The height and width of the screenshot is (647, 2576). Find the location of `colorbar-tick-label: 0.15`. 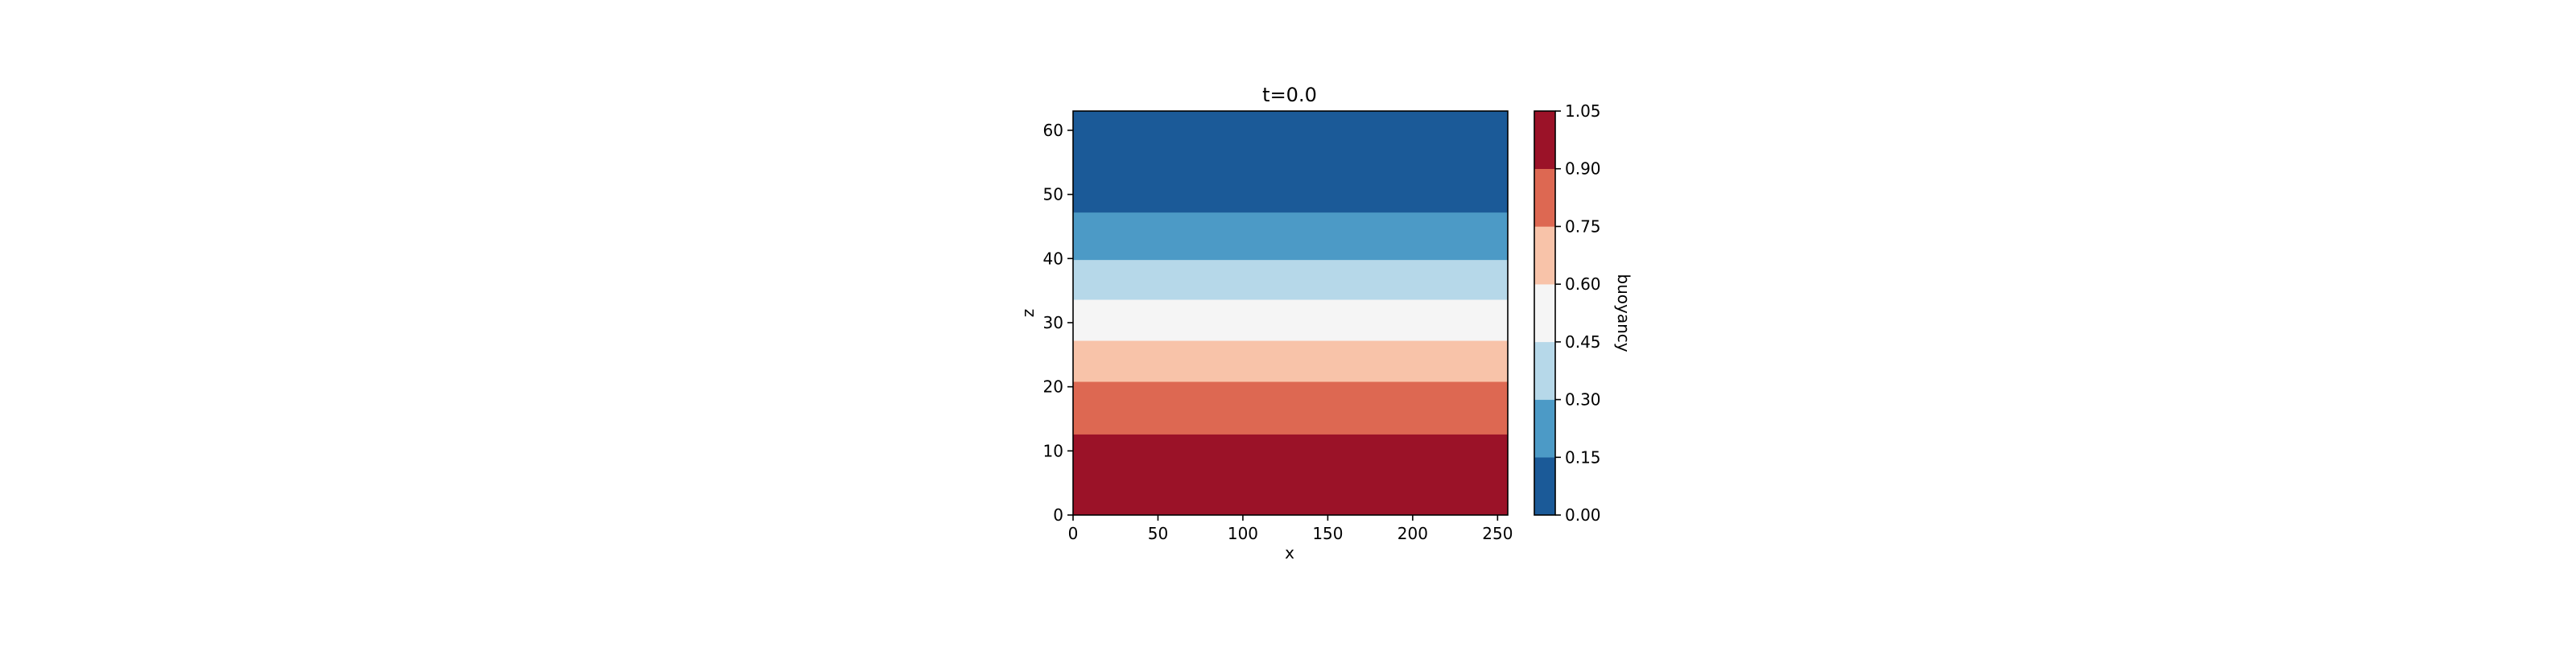

colorbar-tick-label: 0.15 is located at coordinates (1583, 457).